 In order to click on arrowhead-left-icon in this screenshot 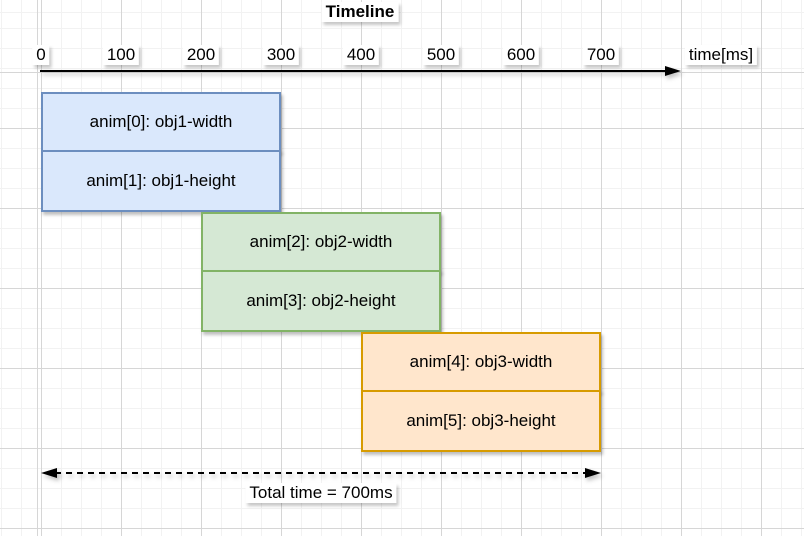, I will do `click(49, 473)`.